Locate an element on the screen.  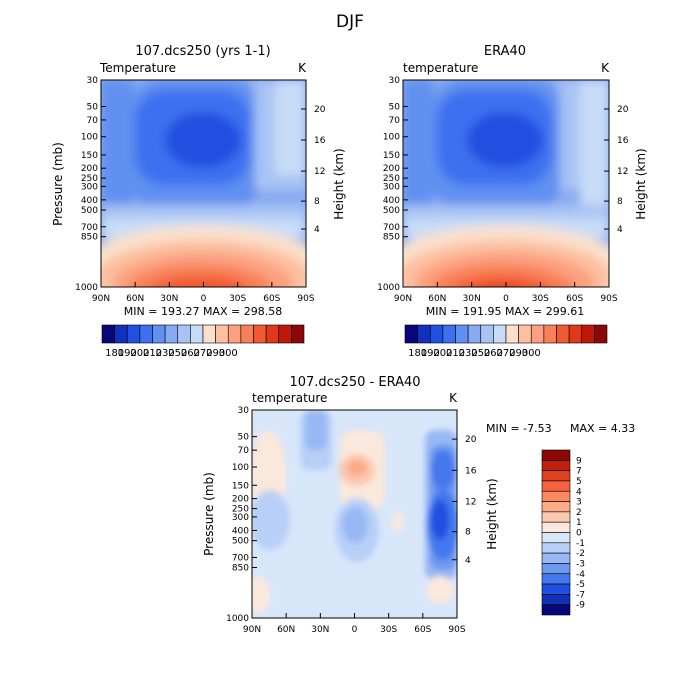
y-right-tick-label: 12 is located at coordinates (319, 172).